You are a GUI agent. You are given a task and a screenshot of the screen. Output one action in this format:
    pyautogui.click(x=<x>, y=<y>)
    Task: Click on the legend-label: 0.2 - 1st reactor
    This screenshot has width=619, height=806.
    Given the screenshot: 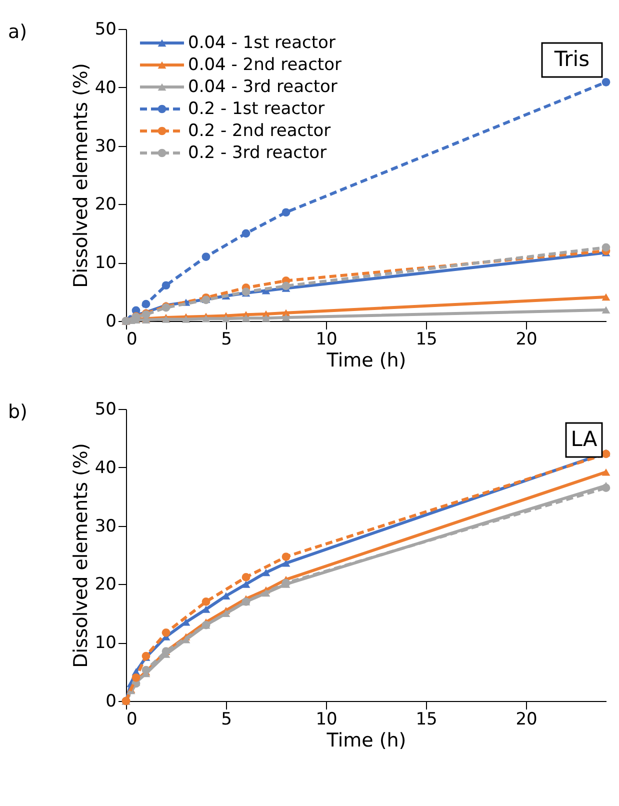 What is the action you would take?
    pyautogui.click(x=256, y=109)
    